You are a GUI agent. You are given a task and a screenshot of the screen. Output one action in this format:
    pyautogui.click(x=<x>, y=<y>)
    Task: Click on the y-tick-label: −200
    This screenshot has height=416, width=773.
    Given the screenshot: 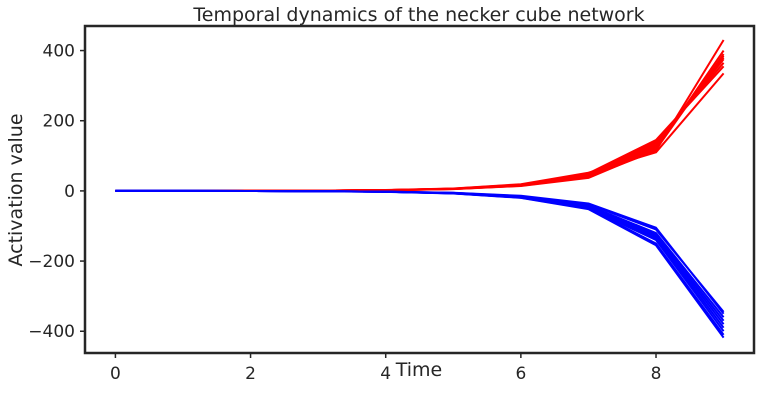 What is the action you would take?
    pyautogui.click(x=51, y=262)
    